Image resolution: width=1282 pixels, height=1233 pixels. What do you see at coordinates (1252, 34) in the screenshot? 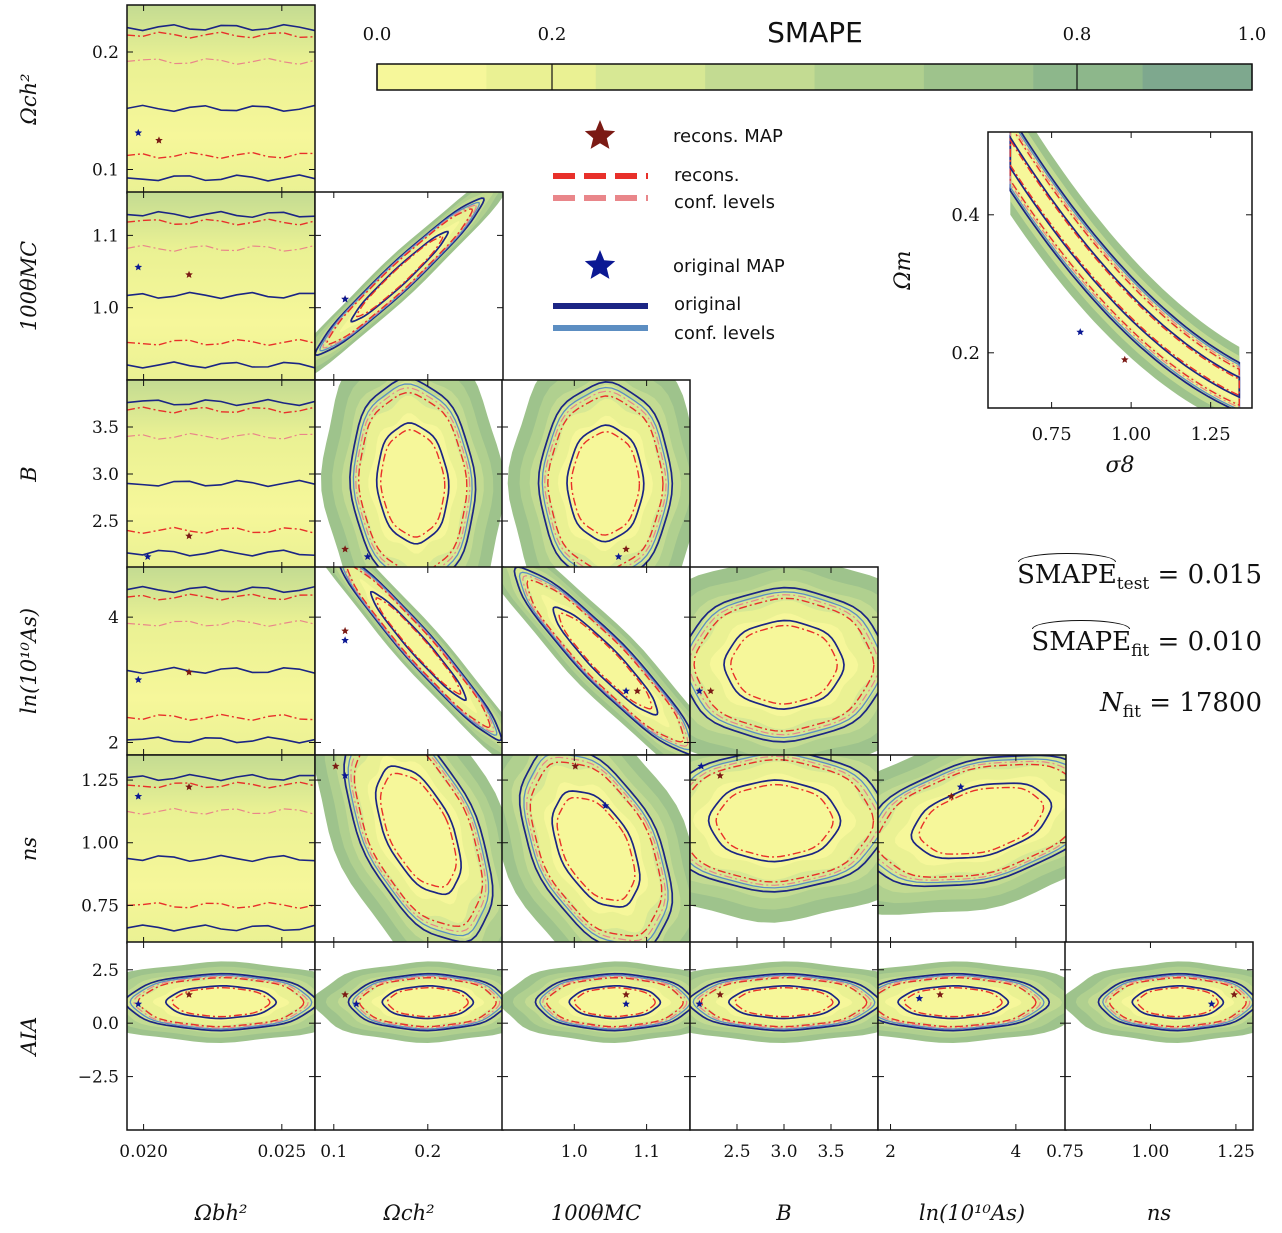
I see `colorbar-tick-label: 1.0` at bounding box center [1252, 34].